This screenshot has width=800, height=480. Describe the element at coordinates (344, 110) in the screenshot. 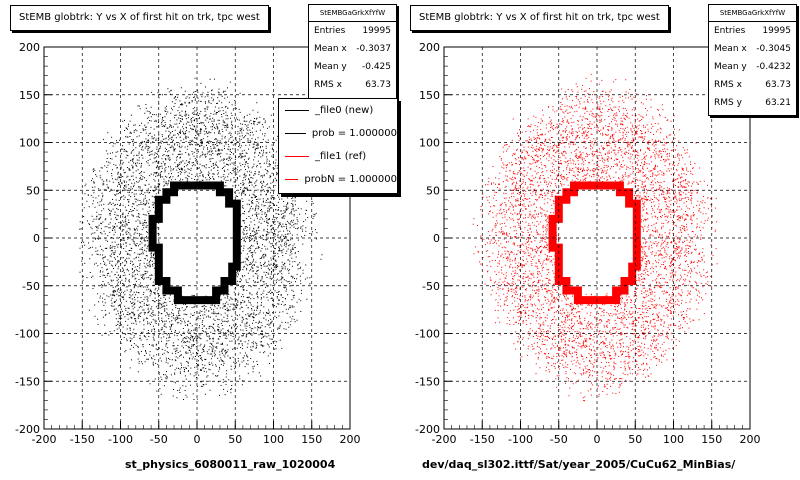

I see `legend-label: _file0 (new)` at that location.